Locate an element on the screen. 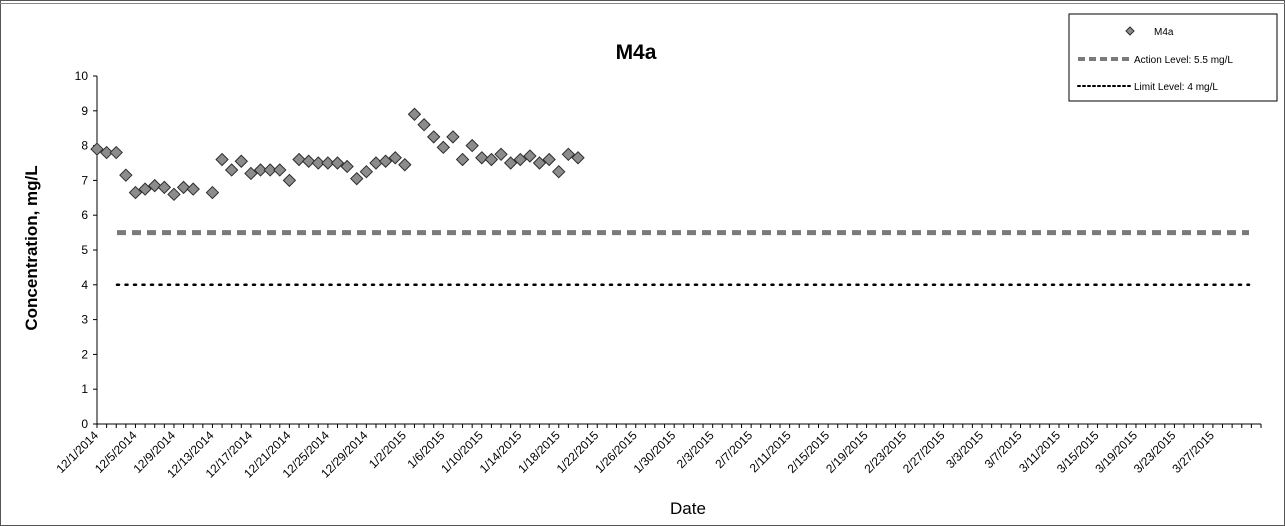 The height and width of the screenshot is (526, 1285). x-tick-label: 3/3/2015 is located at coordinates (964, 449).